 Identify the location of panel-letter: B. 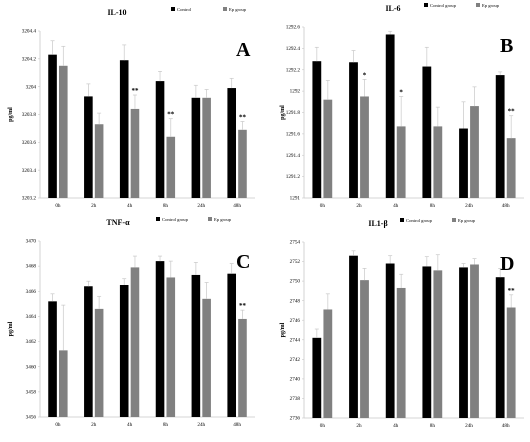
(506, 46).